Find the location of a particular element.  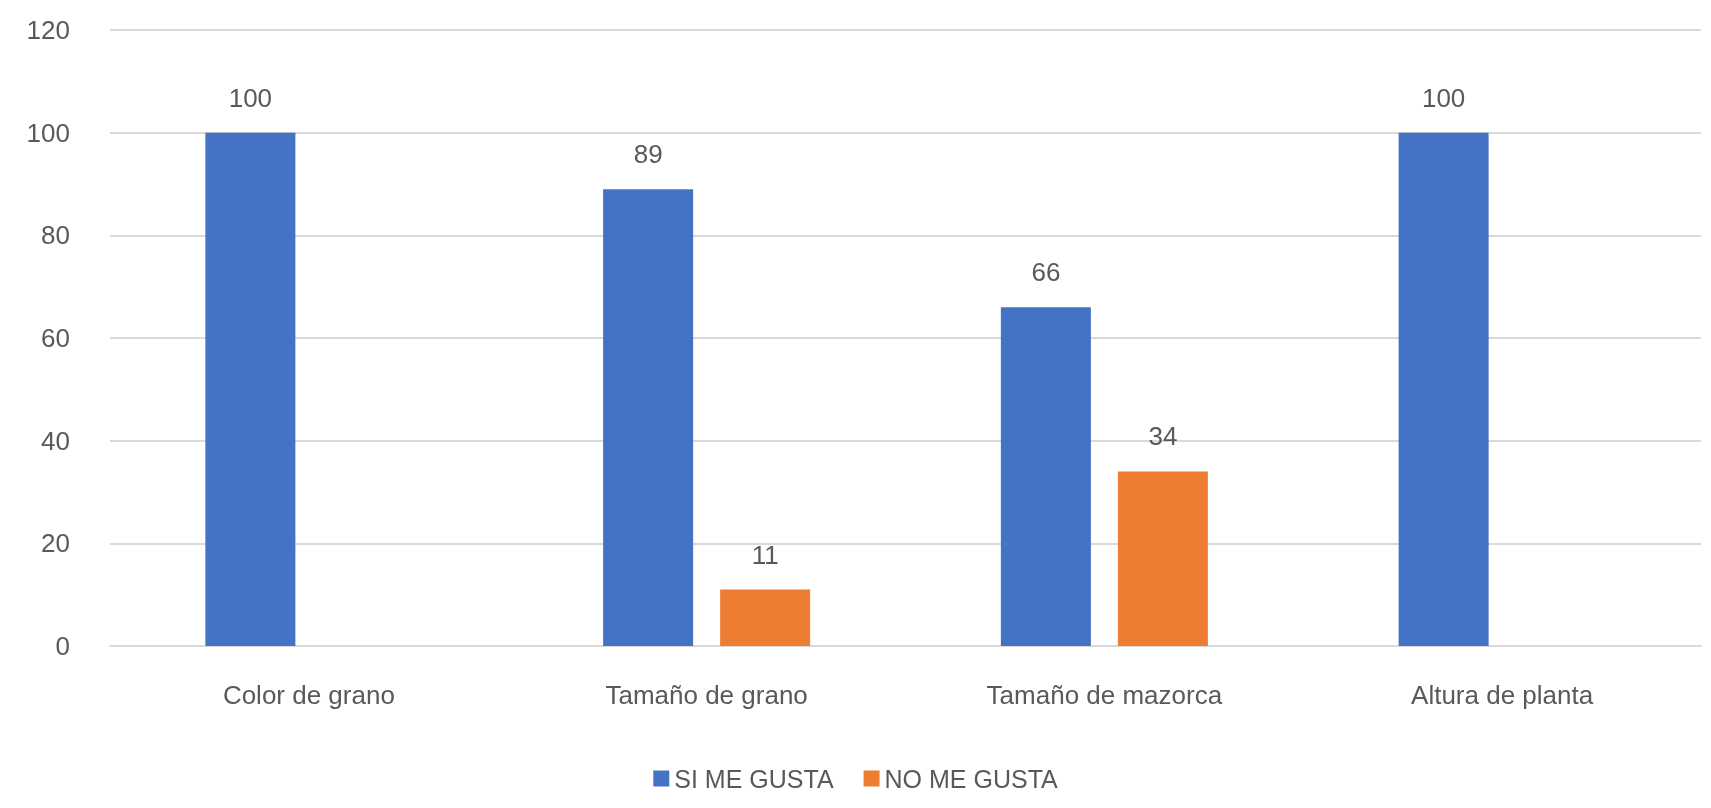

legend-label: SI ME GUSTA is located at coordinates (754, 778).